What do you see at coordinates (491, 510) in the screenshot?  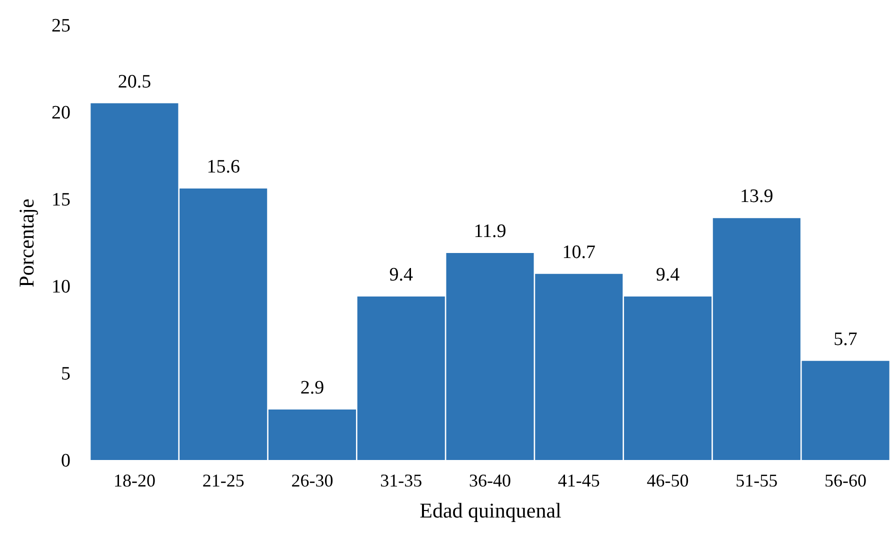 I see `x-axis-title: Edad quinquenal` at bounding box center [491, 510].